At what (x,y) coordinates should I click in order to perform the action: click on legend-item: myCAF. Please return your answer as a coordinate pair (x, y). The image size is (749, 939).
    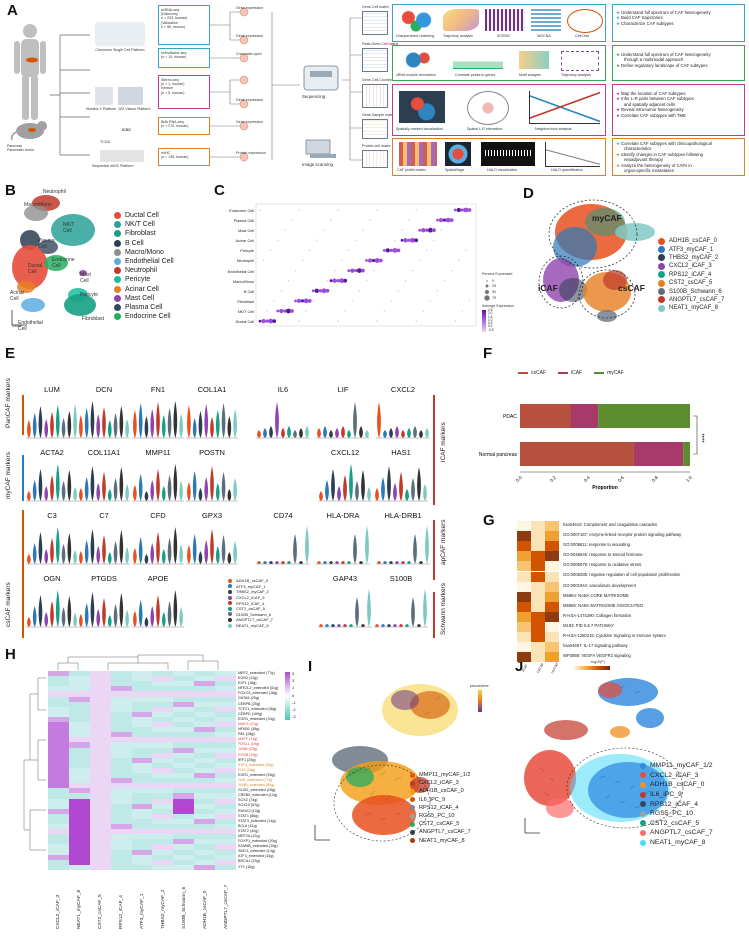
    Looking at the image, I should click on (609, 372).